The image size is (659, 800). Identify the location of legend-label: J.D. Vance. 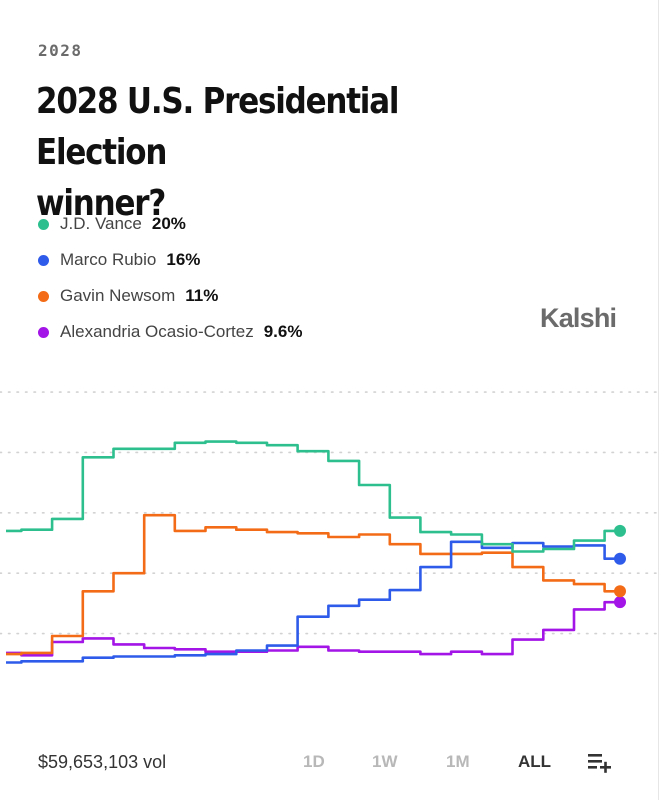
(101, 223).